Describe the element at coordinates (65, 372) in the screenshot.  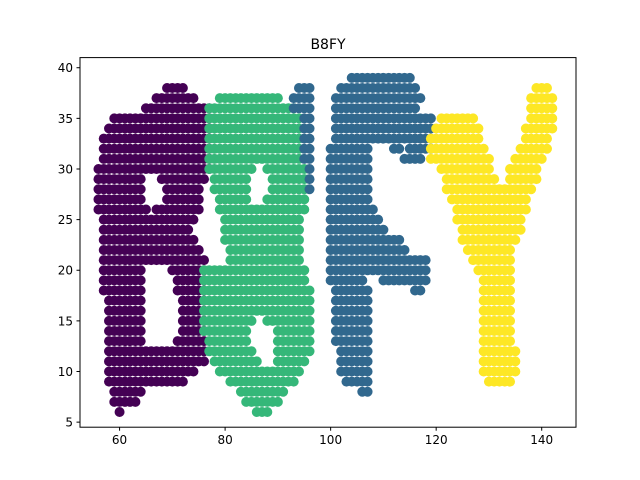
I see `y-tick-label: 10` at that location.